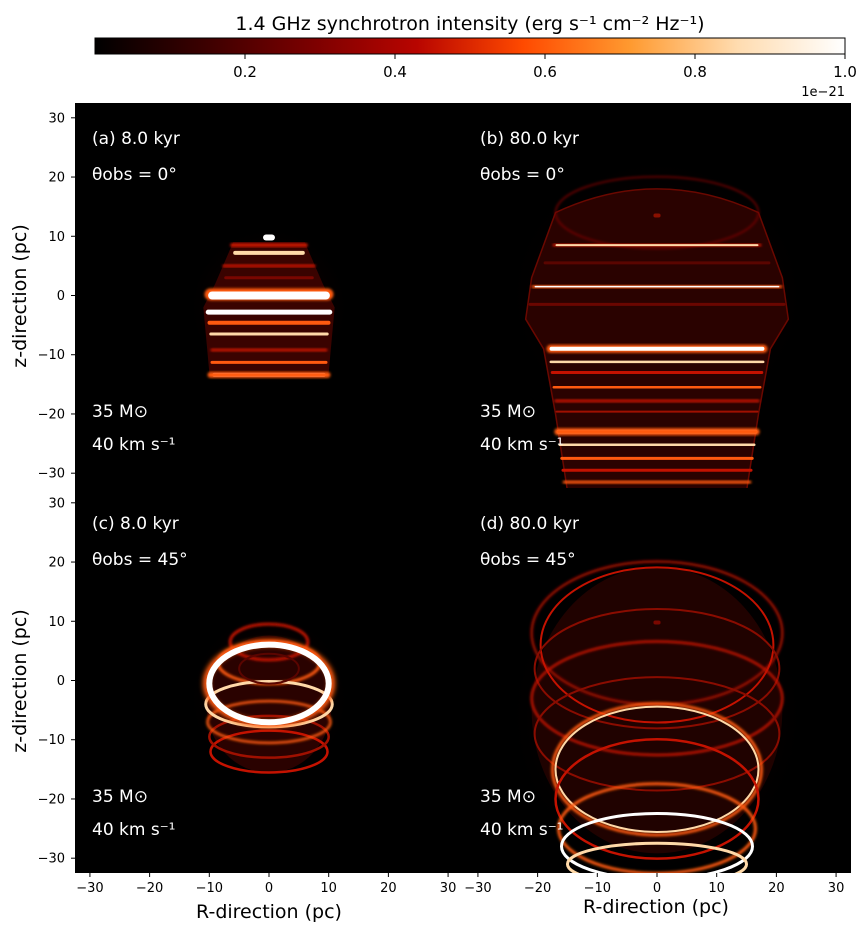 This screenshot has height=932, width=867. I want to click on panel-c-velocity-label: 40 km s⁻¹, so click(134, 830).